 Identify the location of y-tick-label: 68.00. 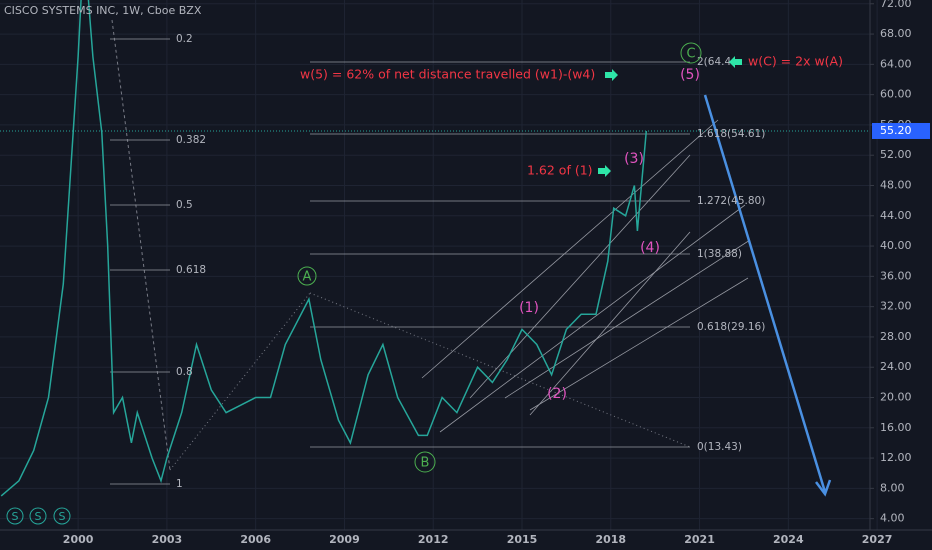
(896, 33).